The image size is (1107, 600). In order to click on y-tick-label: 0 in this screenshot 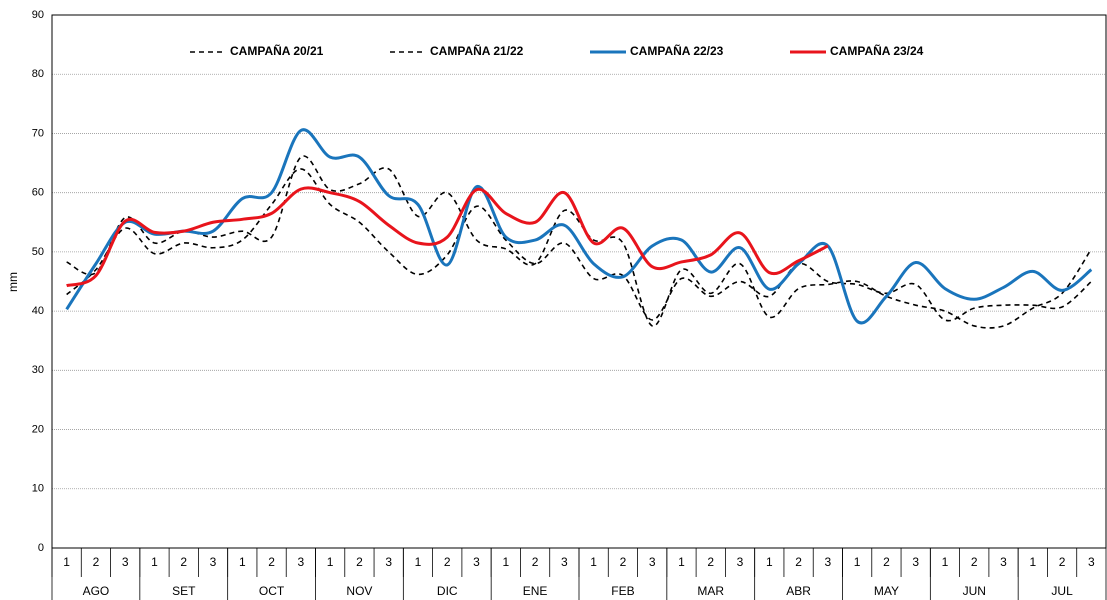, I will do `click(41, 548)`.